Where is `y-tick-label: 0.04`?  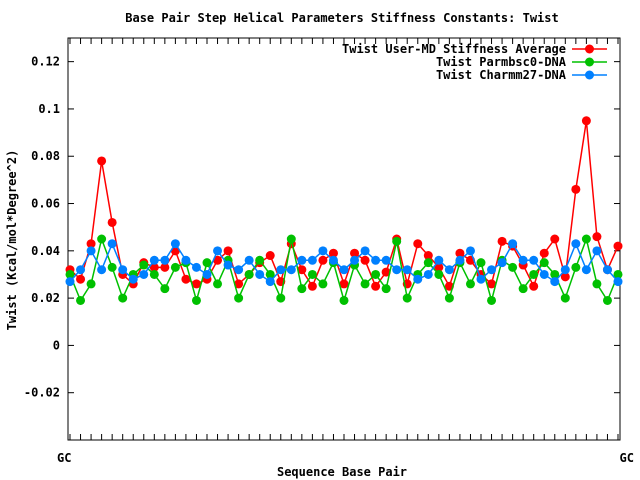
y-tick-label: 0.04 is located at coordinates (45, 251).